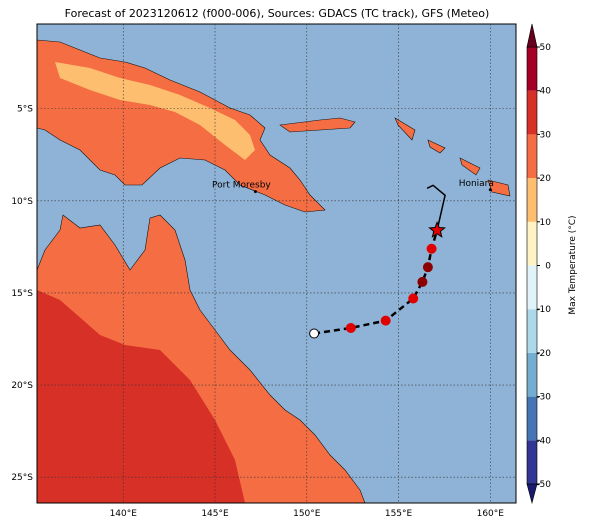  What do you see at coordinates (22, 202) in the screenshot?
I see `lat-label: 10°S` at bounding box center [22, 202].